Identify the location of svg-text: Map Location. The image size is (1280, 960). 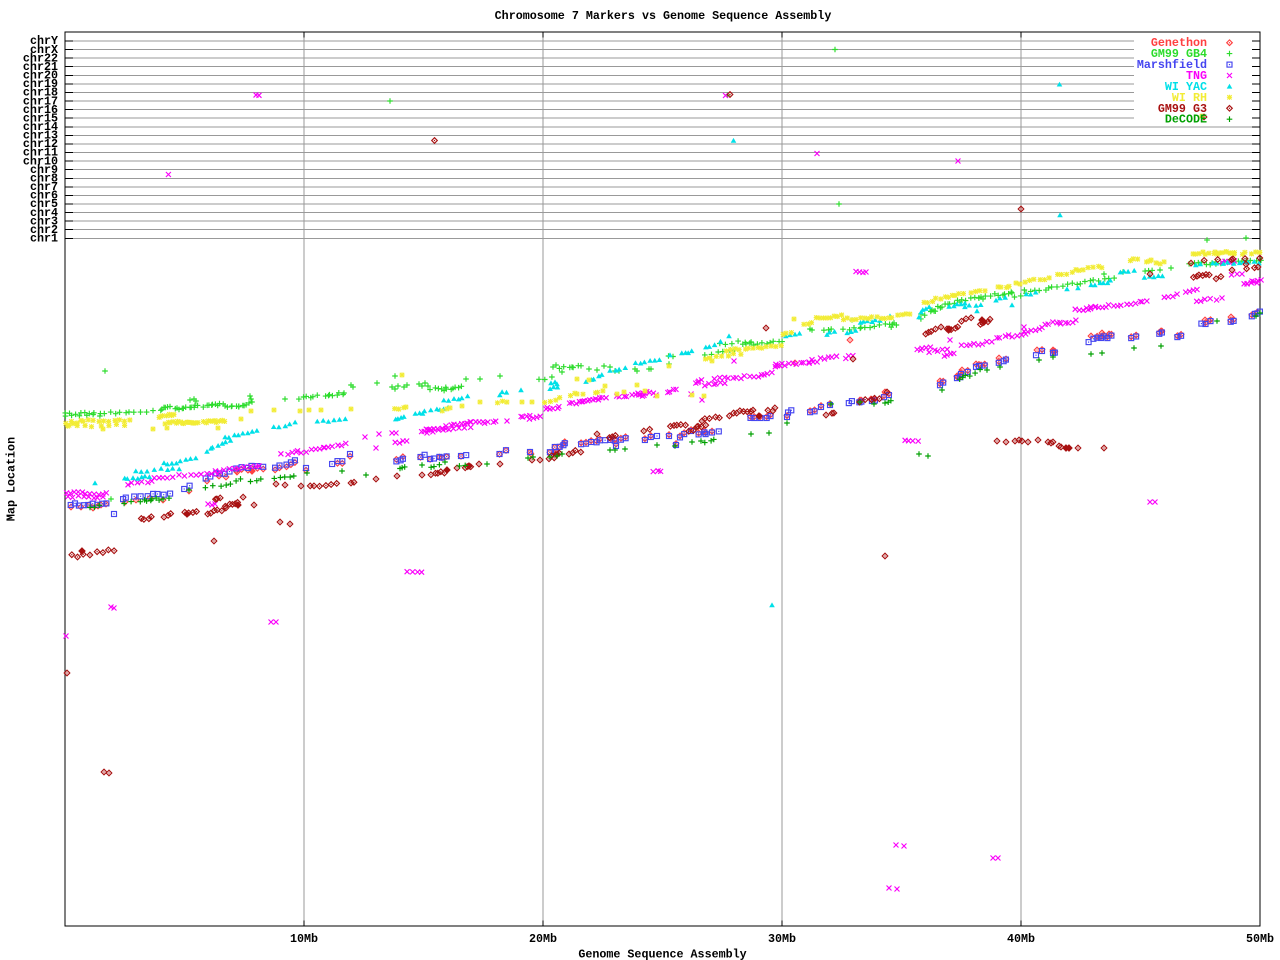
(12, 479).